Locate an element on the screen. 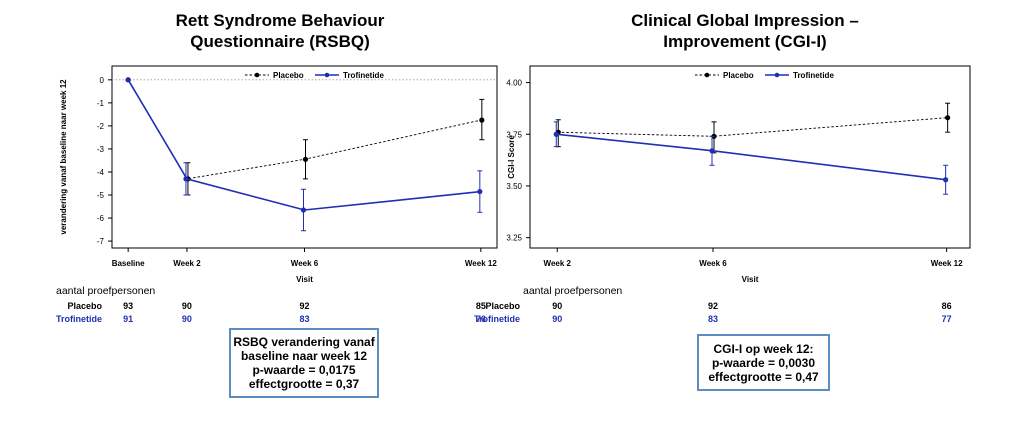  rsbq-ytick-label: -5 is located at coordinates (101, 195).